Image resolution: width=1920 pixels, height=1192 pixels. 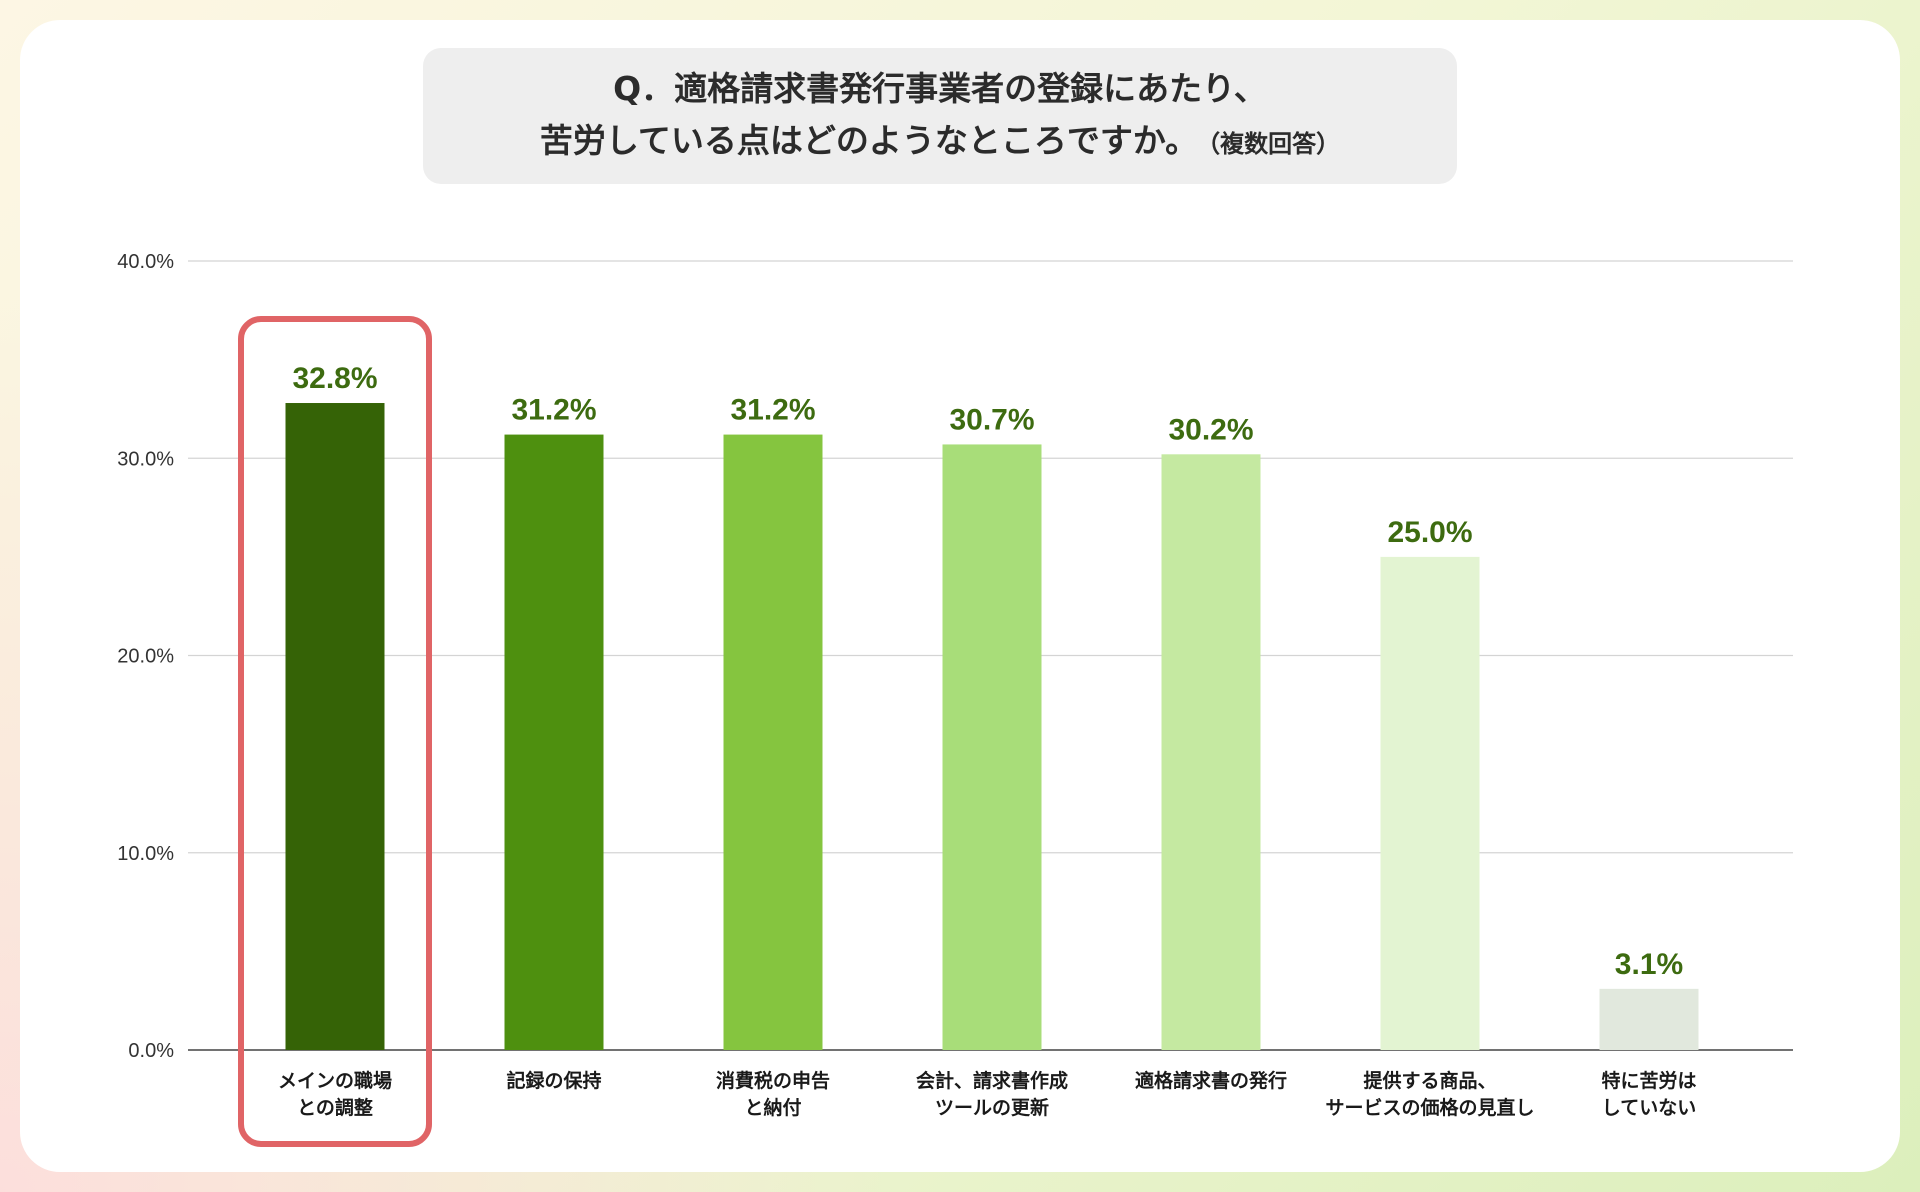 I want to click on x-tick-label: メインの職場, so click(x=335, y=1080).